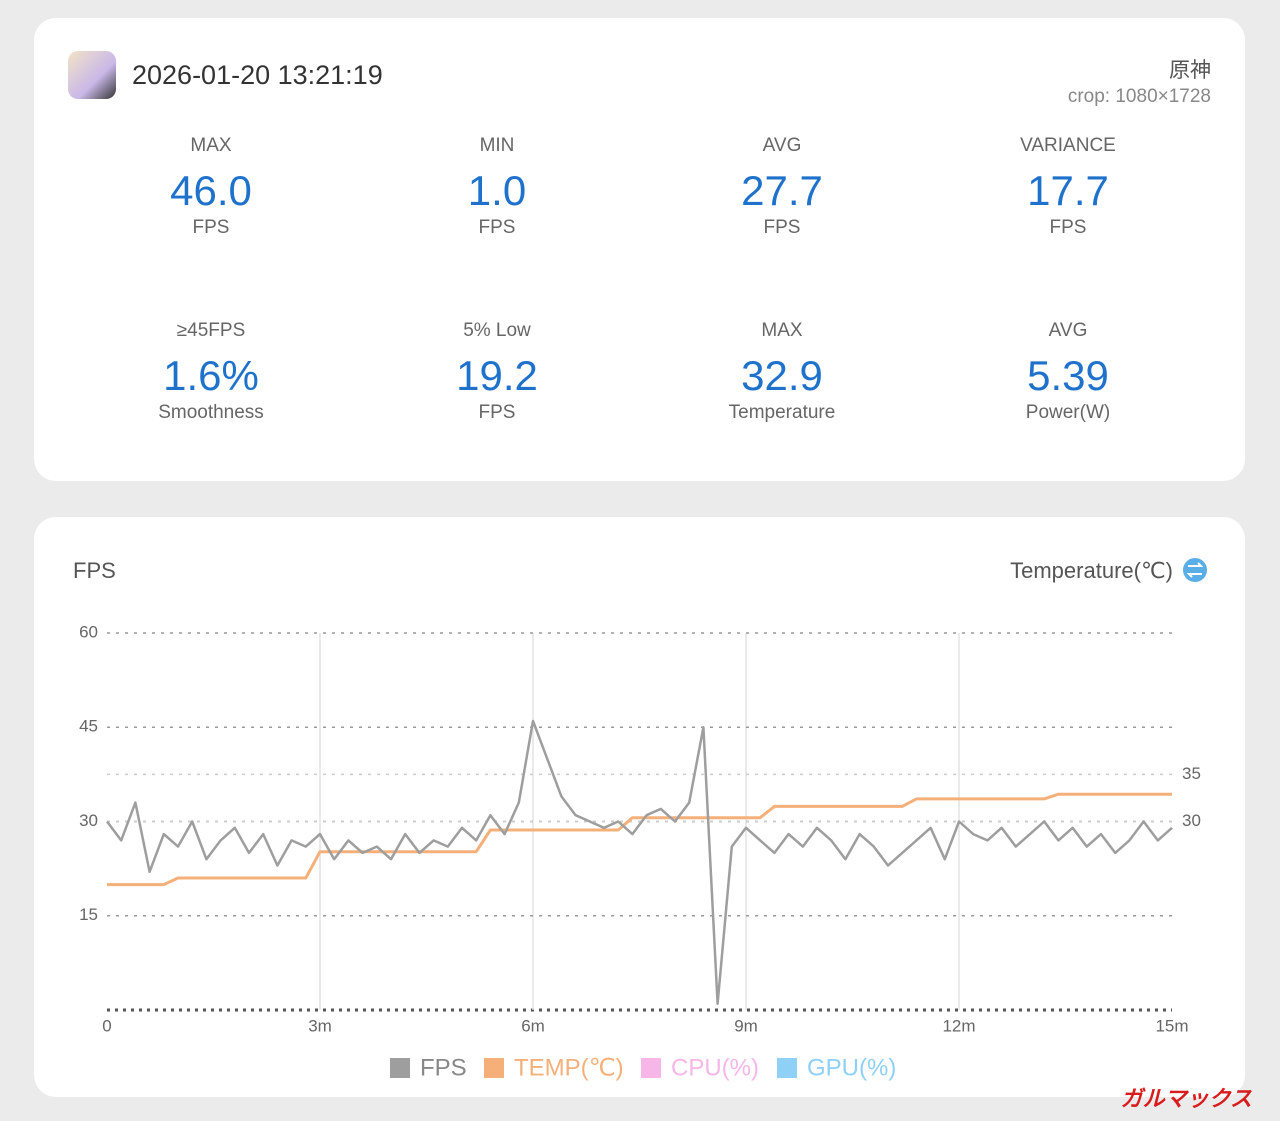  I want to click on stat: AVG 27.7 FPS, so click(782, 187).